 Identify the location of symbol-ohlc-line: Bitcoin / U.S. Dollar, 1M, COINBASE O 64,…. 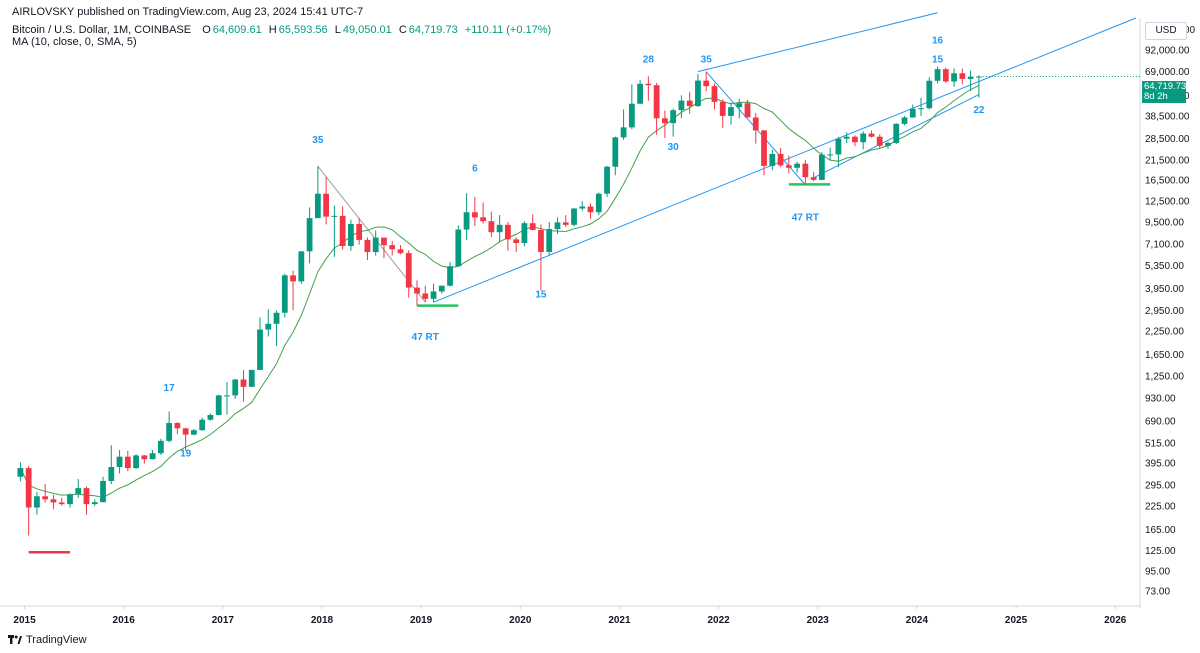
(283, 30).